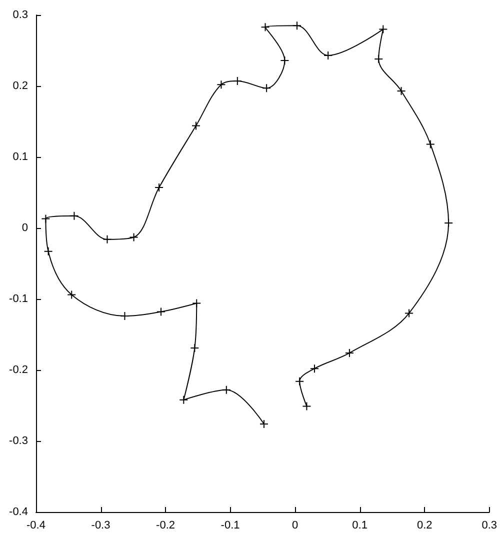 The height and width of the screenshot is (537, 500). What do you see at coordinates (36, 526) in the screenshot?
I see `x-tick-label: -0.4` at bounding box center [36, 526].